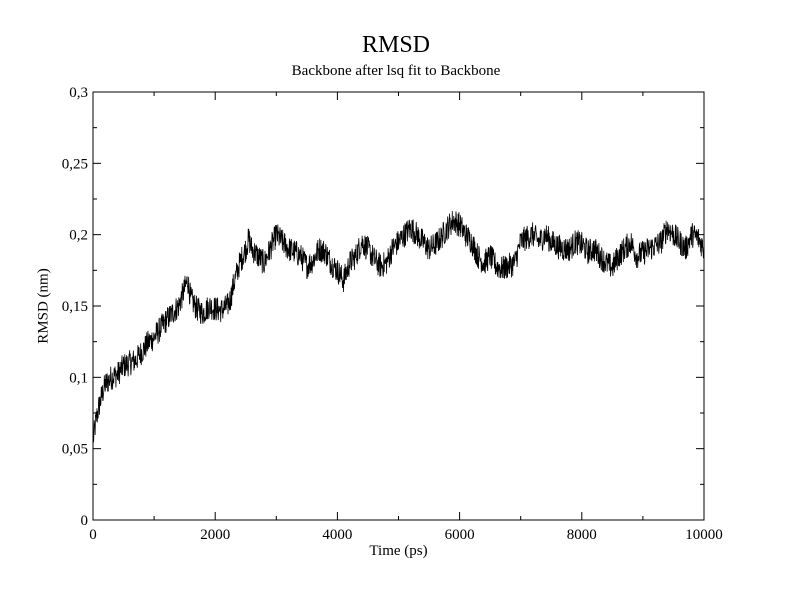  What do you see at coordinates (704, 535) in the screenshot?
I see `x-tick-label: 10000` at bounding box center [704, 535].